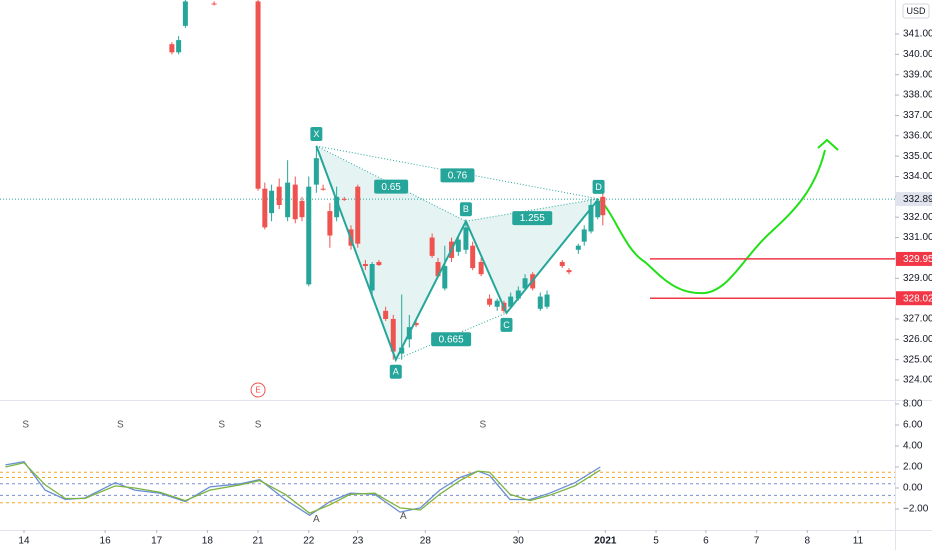 The image size is (932, 550). I want to click on osc-y-tick-label: 6.00, so click(913, 425).